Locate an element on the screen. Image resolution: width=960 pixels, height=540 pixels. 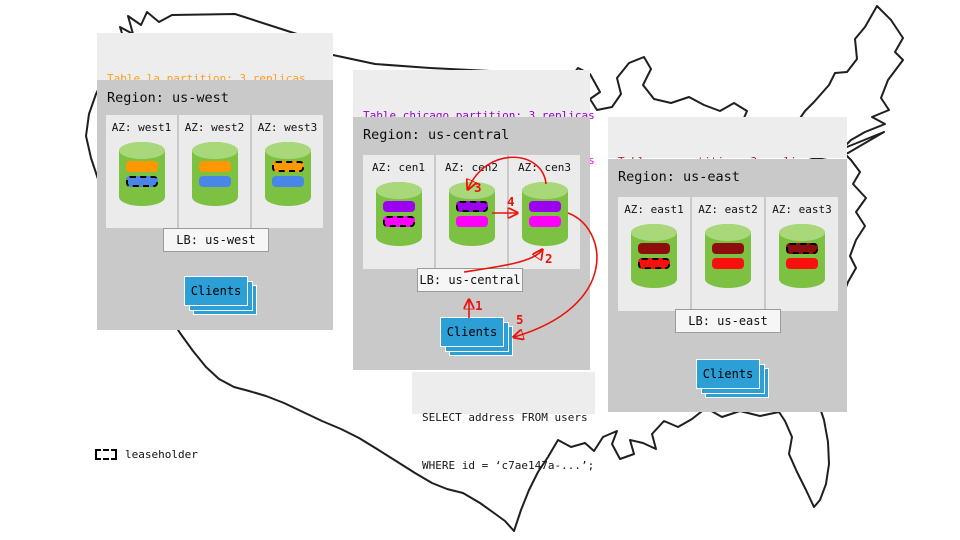
az-east1-label: AZ: east1 is located at coordinates (654, 209).